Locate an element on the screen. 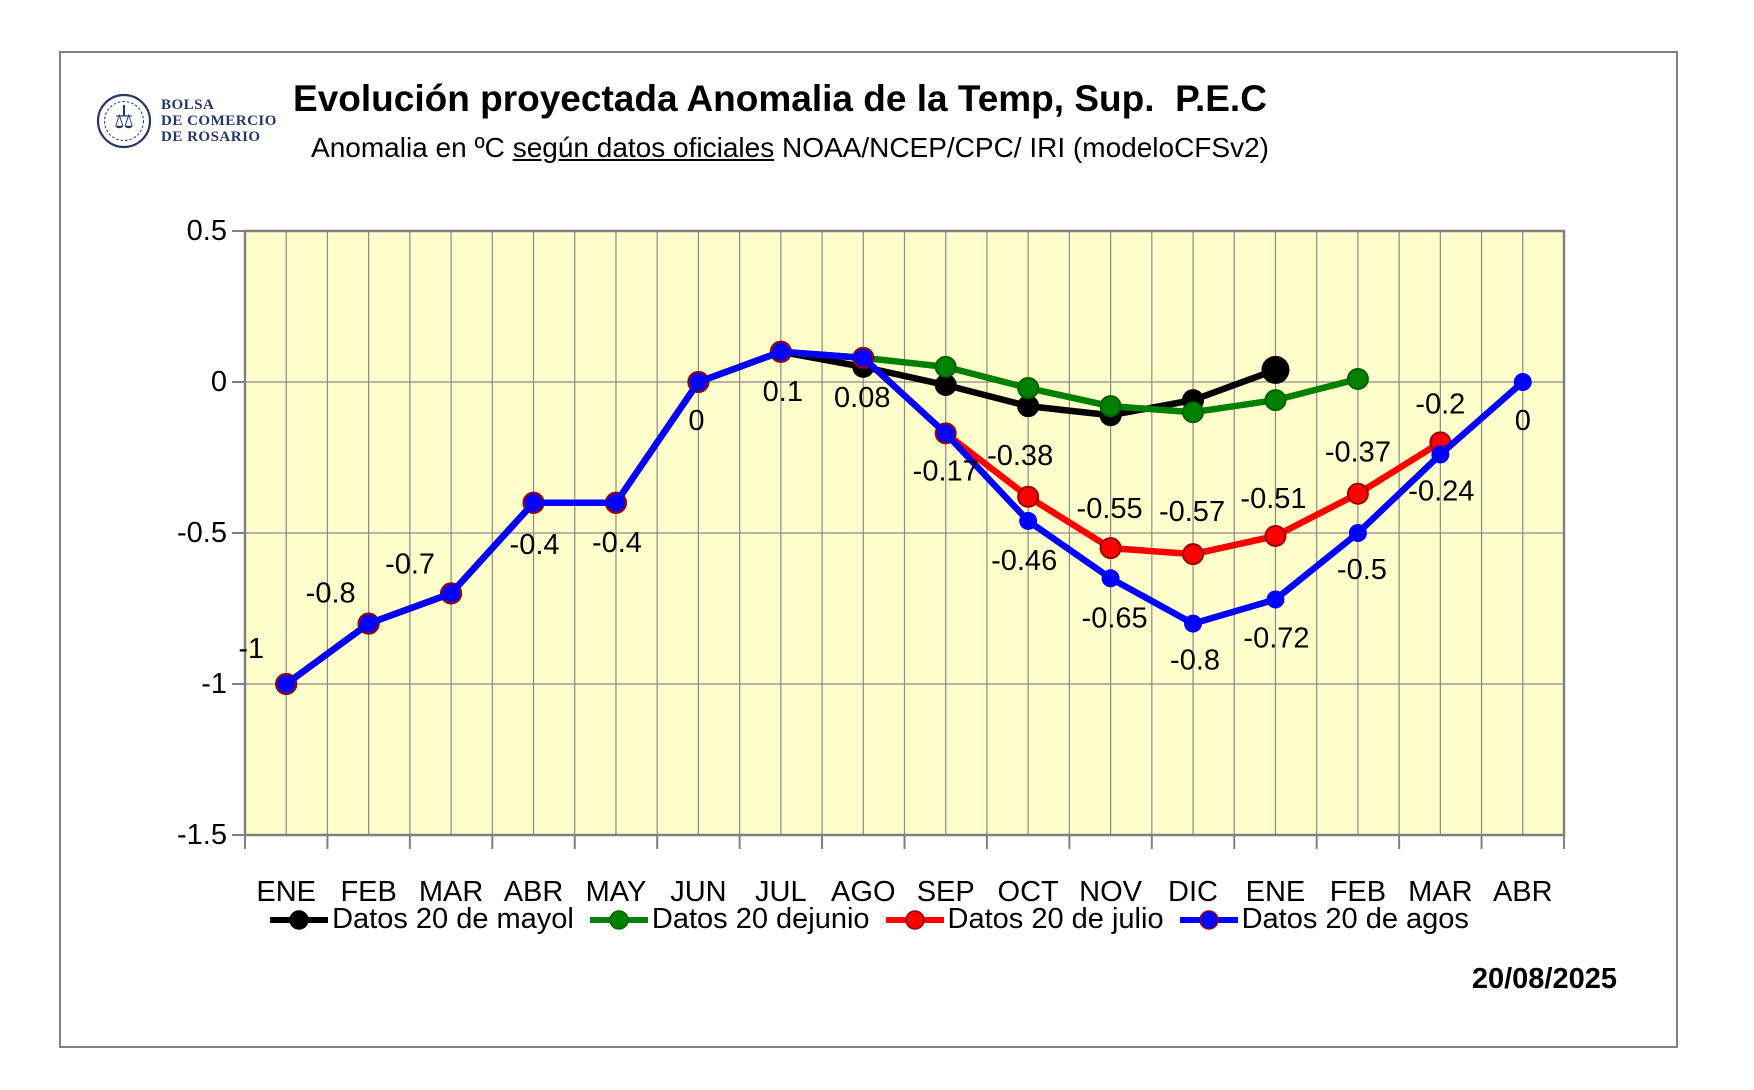  legend-item: Datos 20 de agos is located at coordinates (1323, 919).